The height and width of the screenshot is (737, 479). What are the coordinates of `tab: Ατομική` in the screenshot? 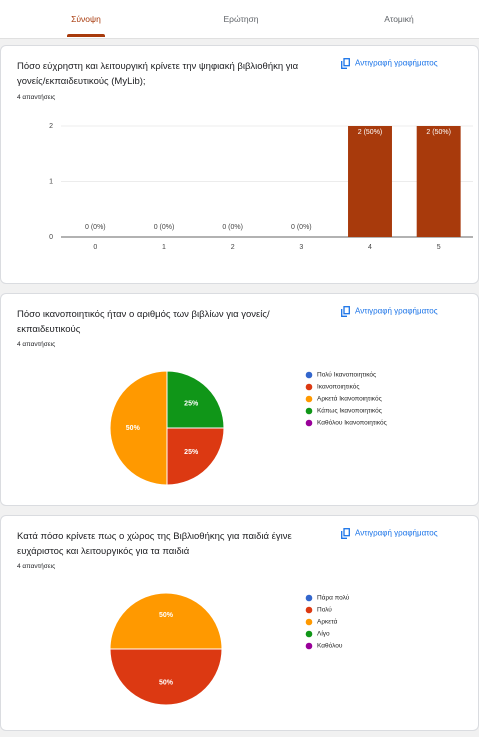 It's located at (399, 19).